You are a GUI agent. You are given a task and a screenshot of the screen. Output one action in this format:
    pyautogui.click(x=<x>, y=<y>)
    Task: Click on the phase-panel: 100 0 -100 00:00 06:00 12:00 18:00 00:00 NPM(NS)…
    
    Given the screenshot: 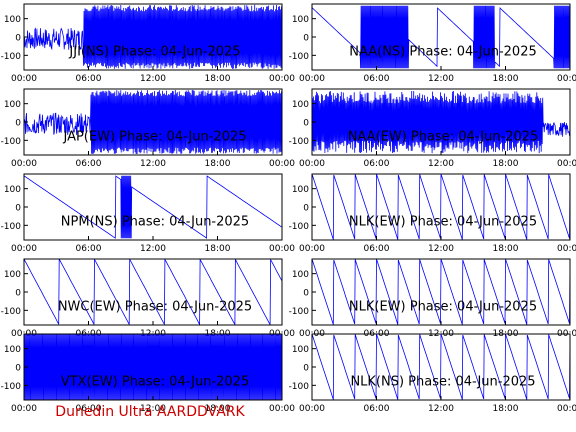 What is the action you would take?
    pyautogui.click(x=148, y=213)
    